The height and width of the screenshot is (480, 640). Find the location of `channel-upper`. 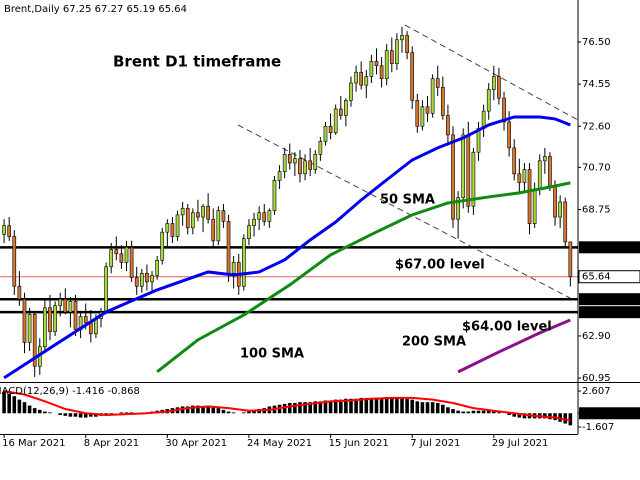

channel-upper is located at coordinates (491, 72).